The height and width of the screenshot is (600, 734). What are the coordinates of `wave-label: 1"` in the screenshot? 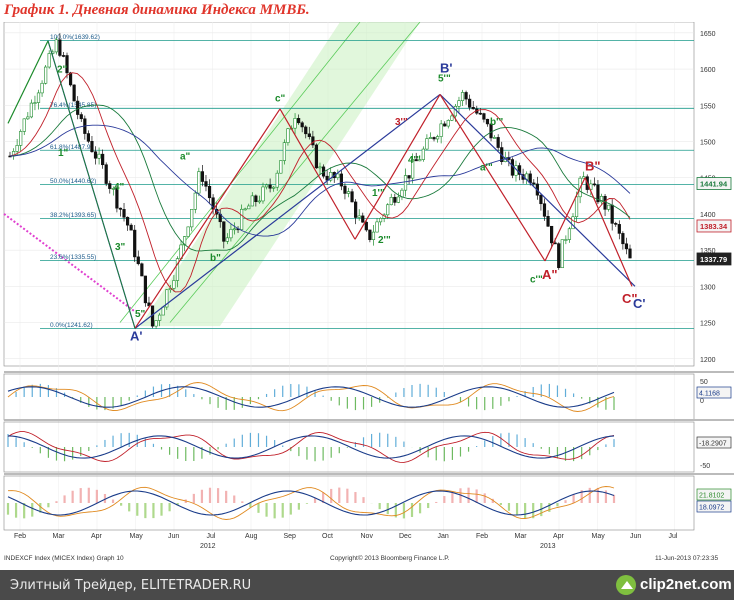 It's located at (63, 153).